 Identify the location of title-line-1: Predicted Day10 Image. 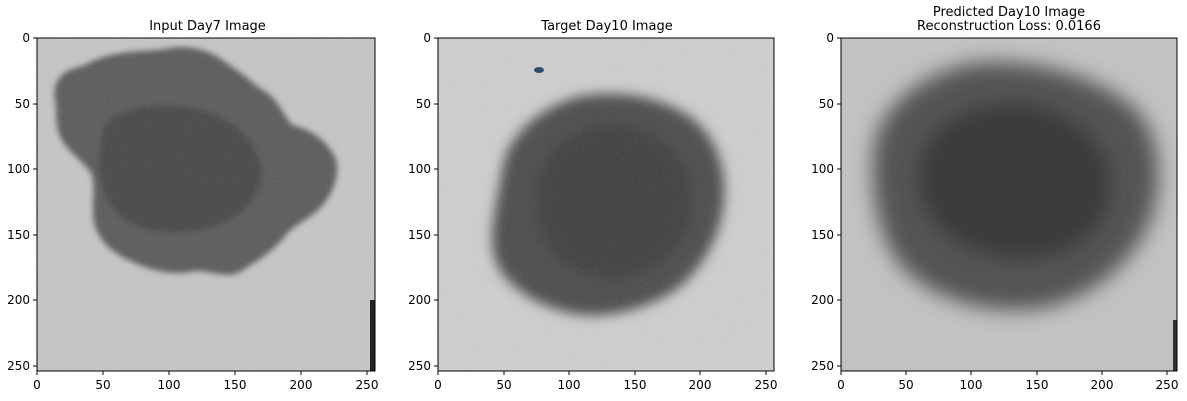
(1009, 12).